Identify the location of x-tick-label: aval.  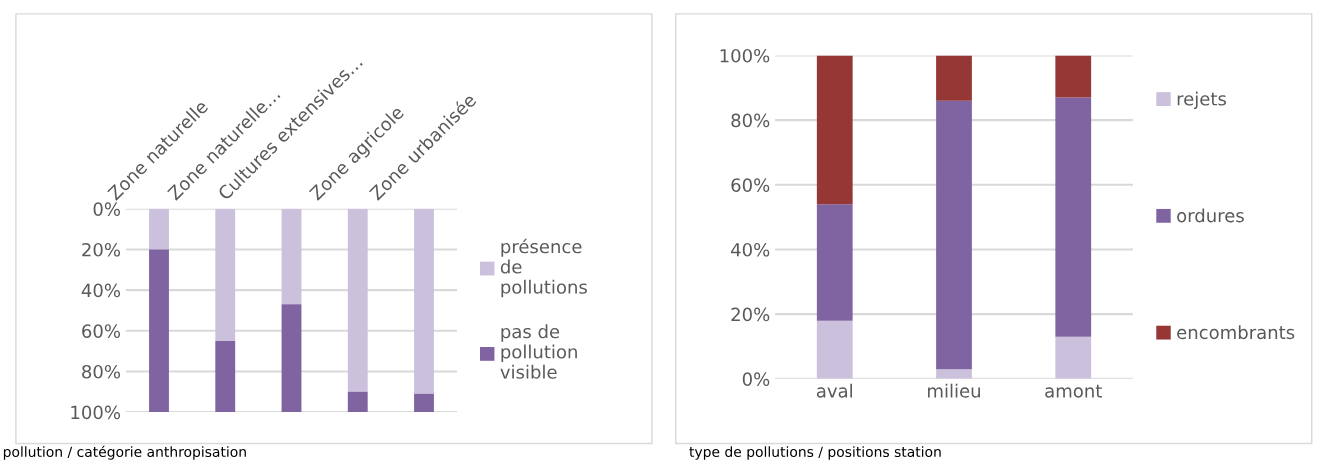
(834, 390).